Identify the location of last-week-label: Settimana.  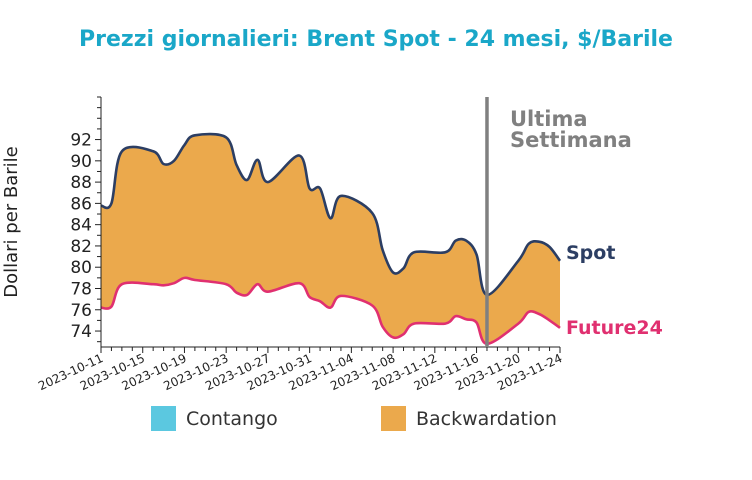
(571, 140).